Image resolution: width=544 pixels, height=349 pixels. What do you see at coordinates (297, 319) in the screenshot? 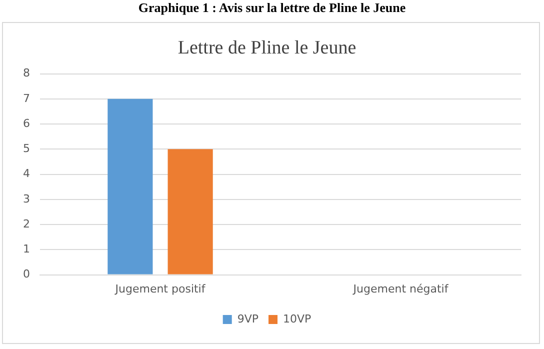
I see `legend-label: 10VP` at bounding box center [297, 319].